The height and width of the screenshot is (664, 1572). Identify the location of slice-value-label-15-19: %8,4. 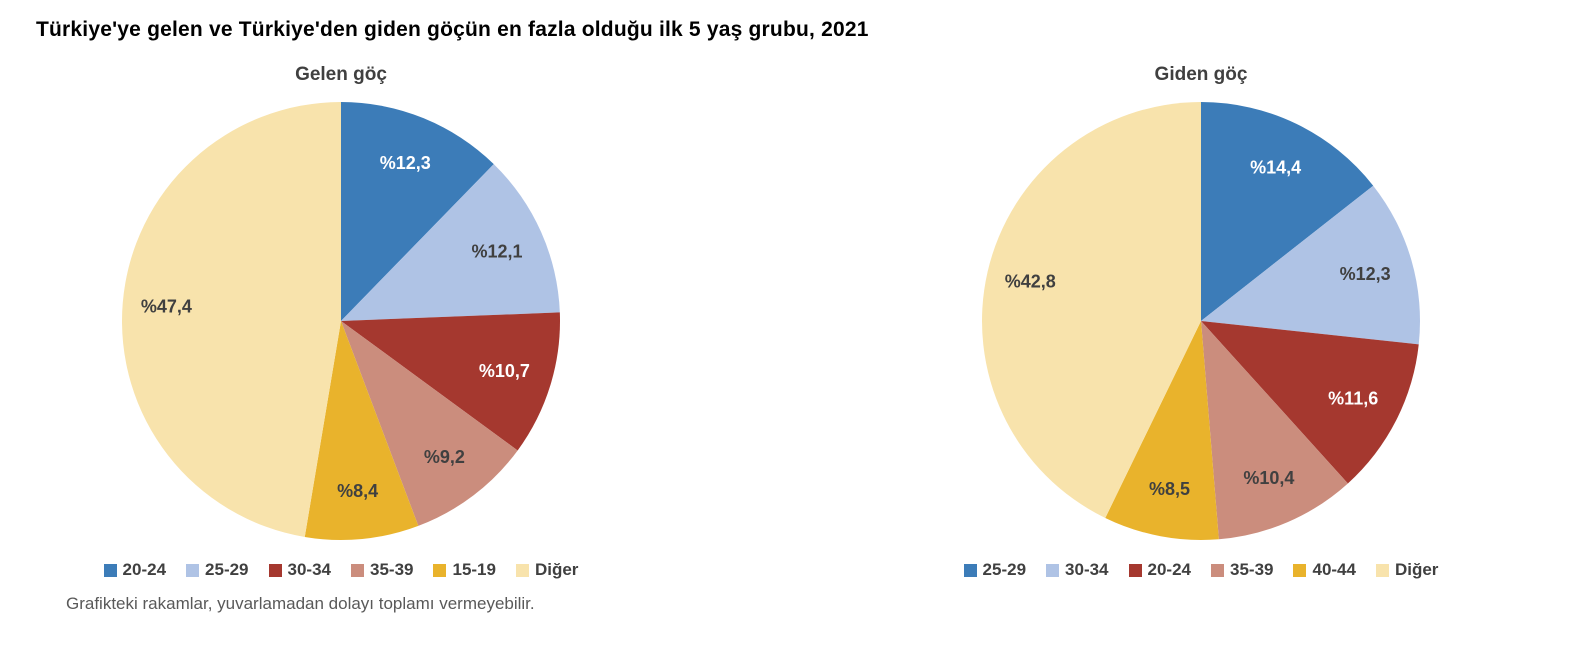
(357, 491).